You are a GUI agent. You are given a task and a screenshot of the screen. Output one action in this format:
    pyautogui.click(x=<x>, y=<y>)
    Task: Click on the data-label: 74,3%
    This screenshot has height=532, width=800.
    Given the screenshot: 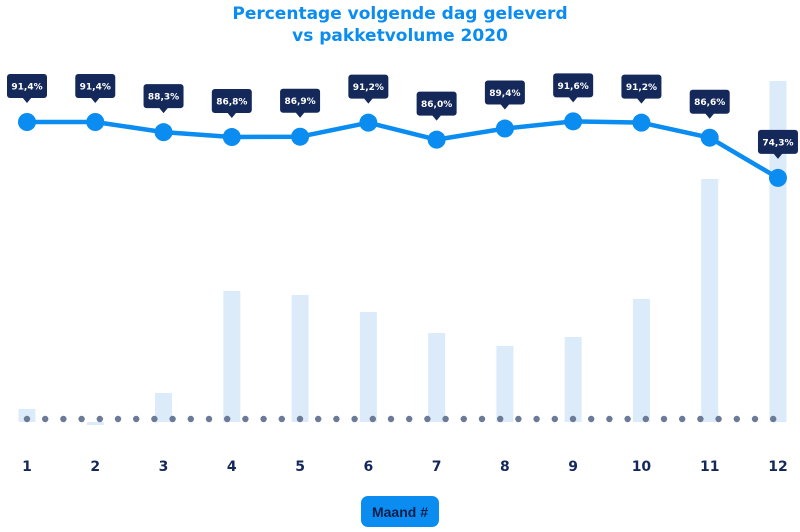 What is the action you would take?
    pyautogui.click(x=777, y=143)
    